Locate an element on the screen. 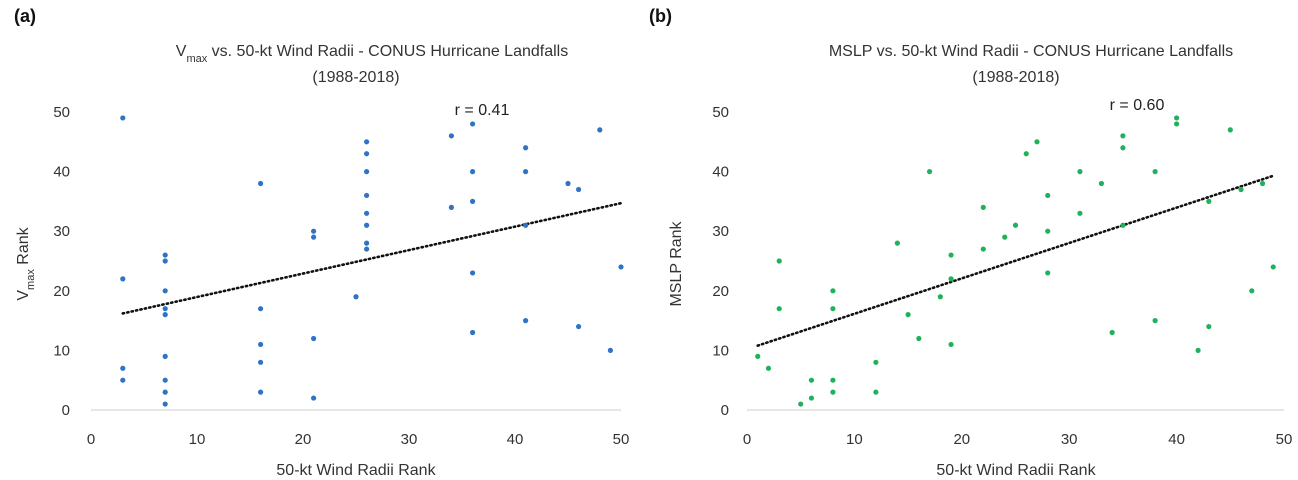  chart-title-b-line-2: (1988-2018) is located at coordinates (1015, 77).